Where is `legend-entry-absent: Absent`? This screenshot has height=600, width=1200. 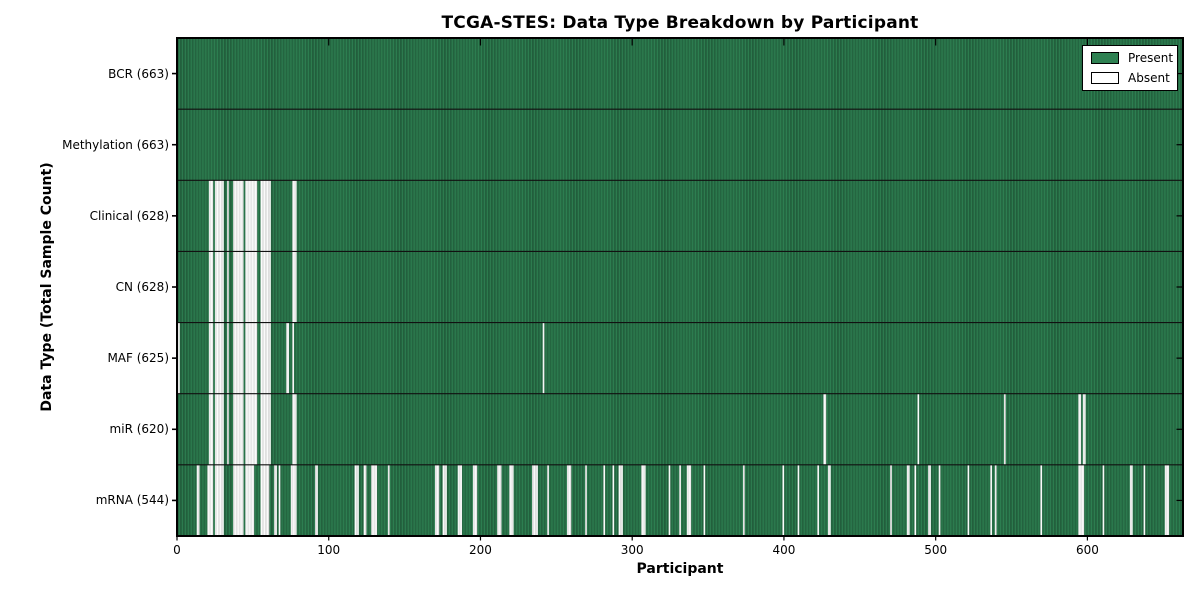 legend-entry-absent: Absent is located at coordinates (1134, 77).